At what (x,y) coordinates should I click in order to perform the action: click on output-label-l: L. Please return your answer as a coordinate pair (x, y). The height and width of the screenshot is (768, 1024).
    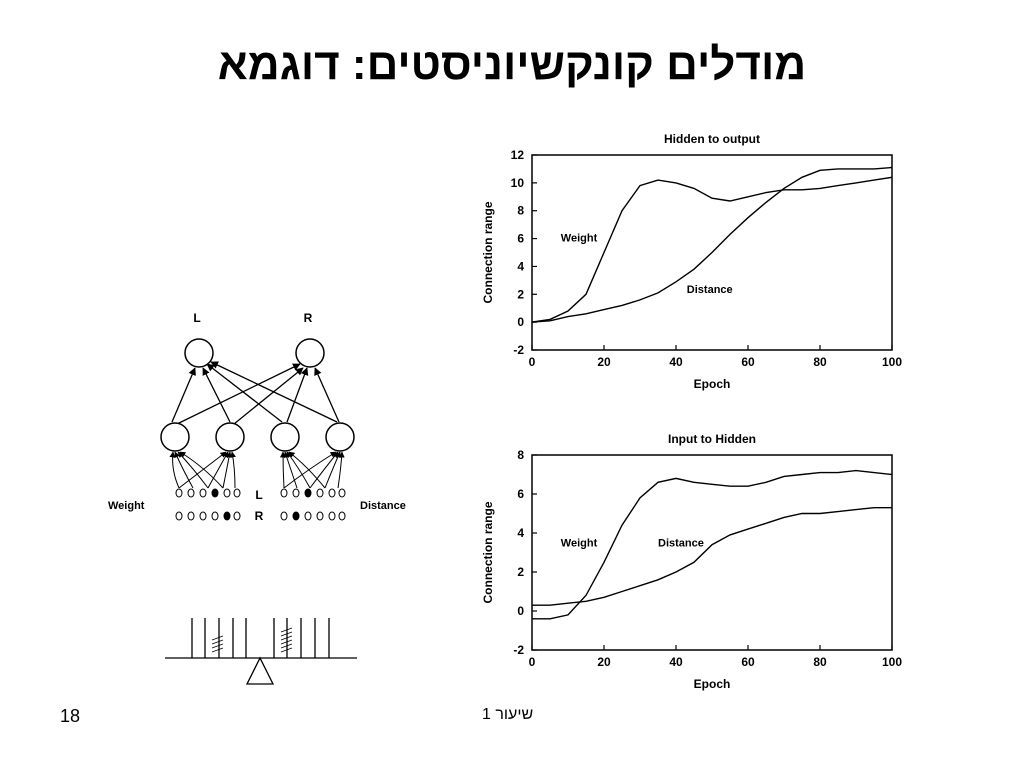
    Looking at the image, I should click on (196, 318).